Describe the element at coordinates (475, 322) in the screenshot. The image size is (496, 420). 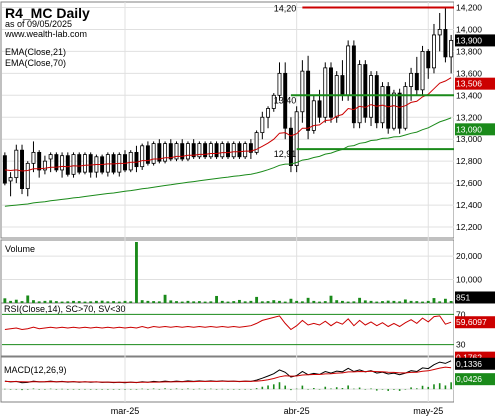
I see `rsi-value-tag-bg` at that location.